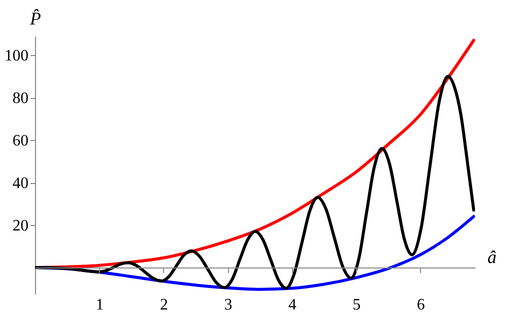 This screenshot has width=507, height=322. Describe the element at coordinates (20, 225) in the screenshot. I see `y-tick-label: 20` at that location.